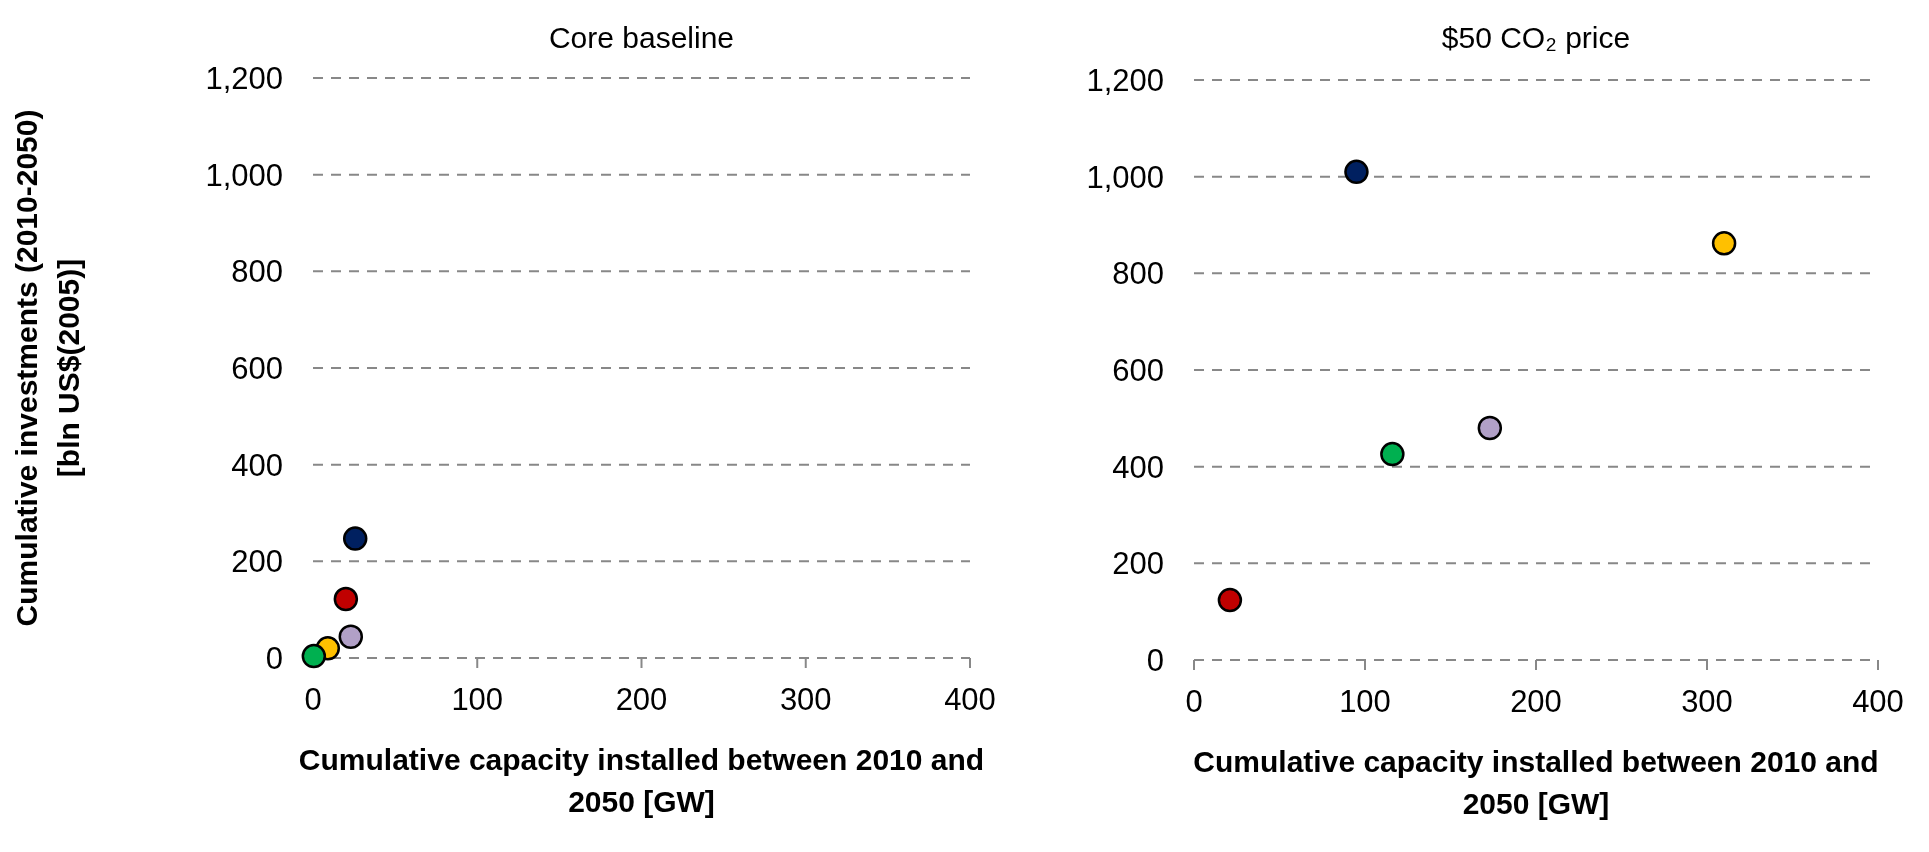  What do you see at coordinates (1536, 37) in the screenshot?
I see `chart-title: $50 CO₂ price` at bounding box center [1536, 37].